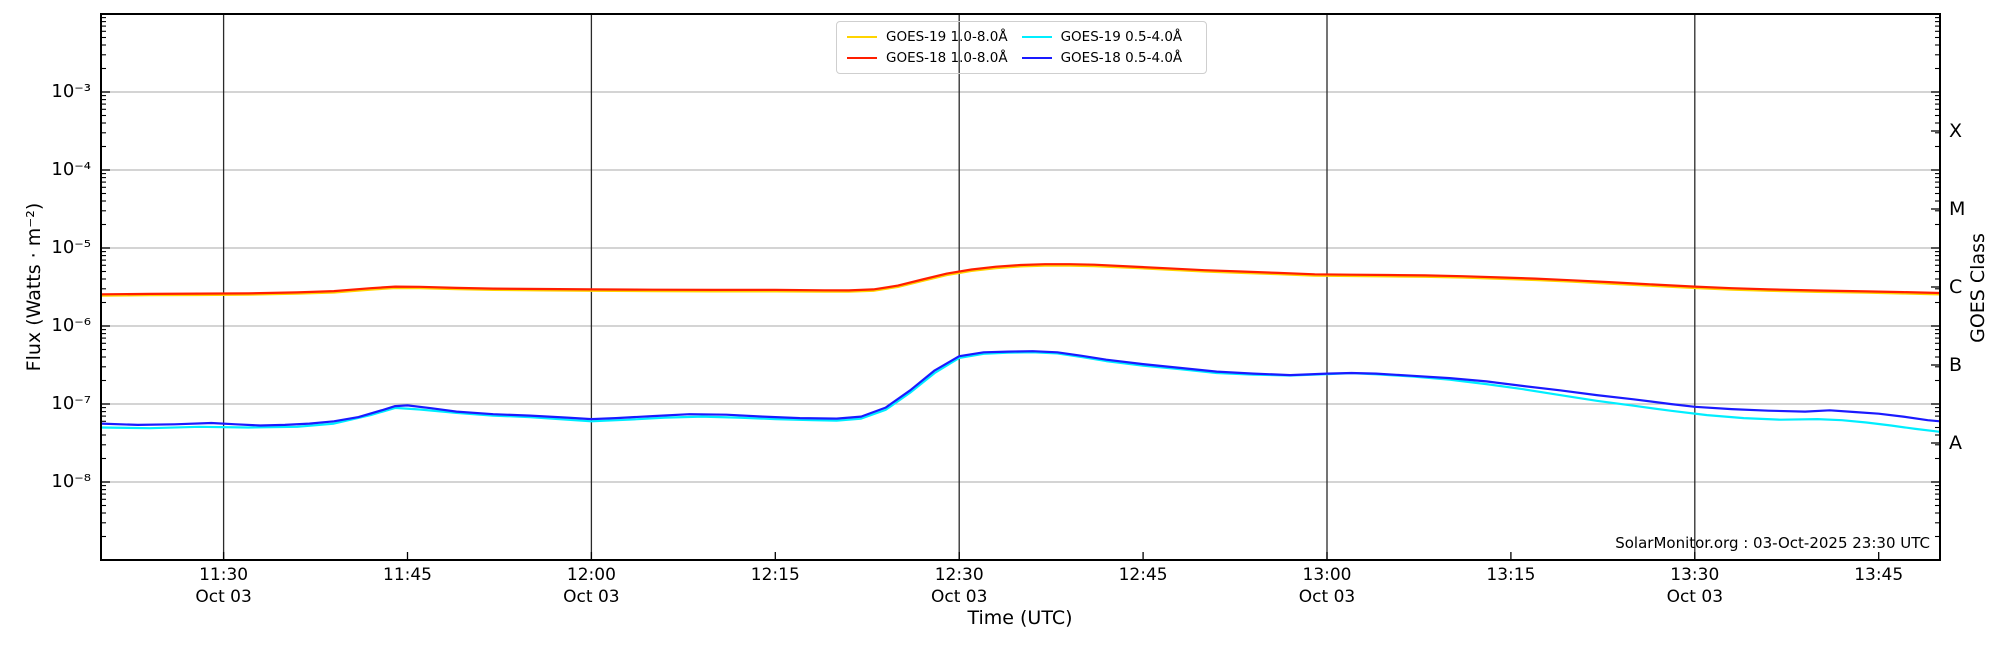 The image size is (2000, 650). What do you see at coordinates (862, 58) in the screenshot?
I see `legend-swatch-goes18-long` at bounding box center [862, 58].